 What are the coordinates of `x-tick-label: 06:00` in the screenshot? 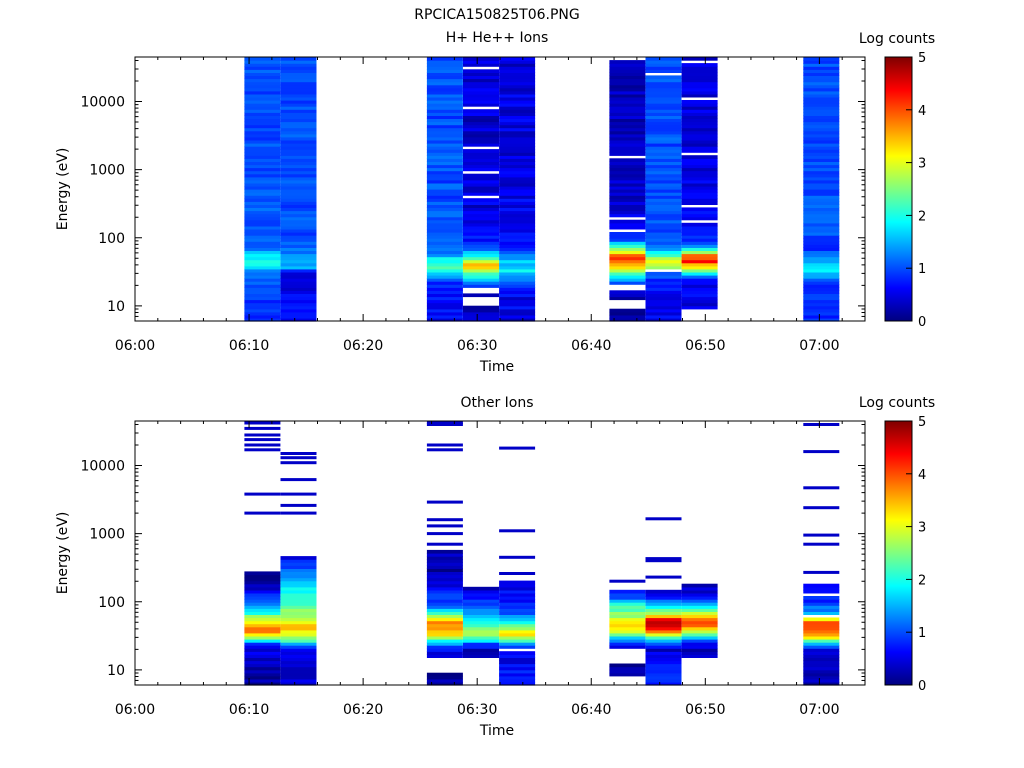 It's located at (135, 710).